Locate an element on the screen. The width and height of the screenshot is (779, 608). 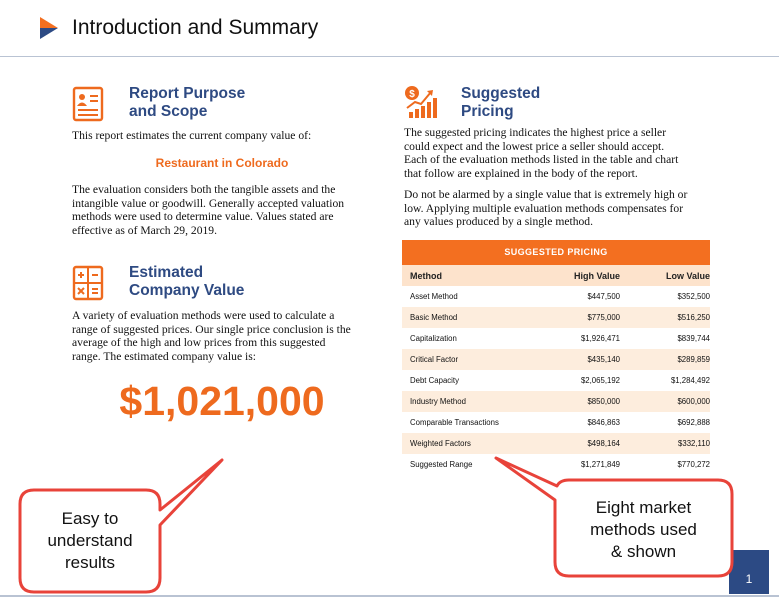
low-value-cell: $839,744 is located at coordinates (693, 338).